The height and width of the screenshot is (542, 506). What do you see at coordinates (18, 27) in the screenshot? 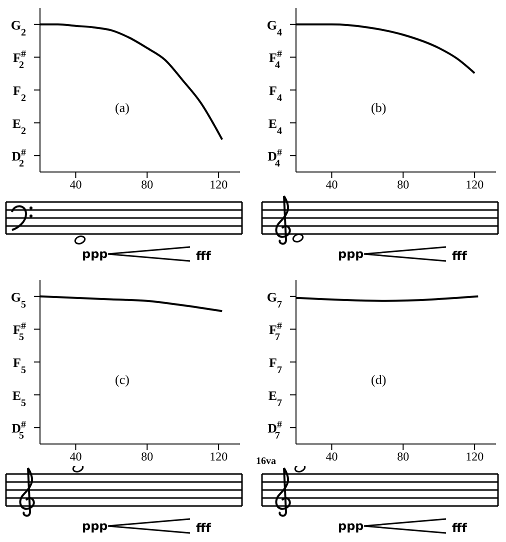
I see `category-label: G$_{2}$` at bounding box center [18, 27].